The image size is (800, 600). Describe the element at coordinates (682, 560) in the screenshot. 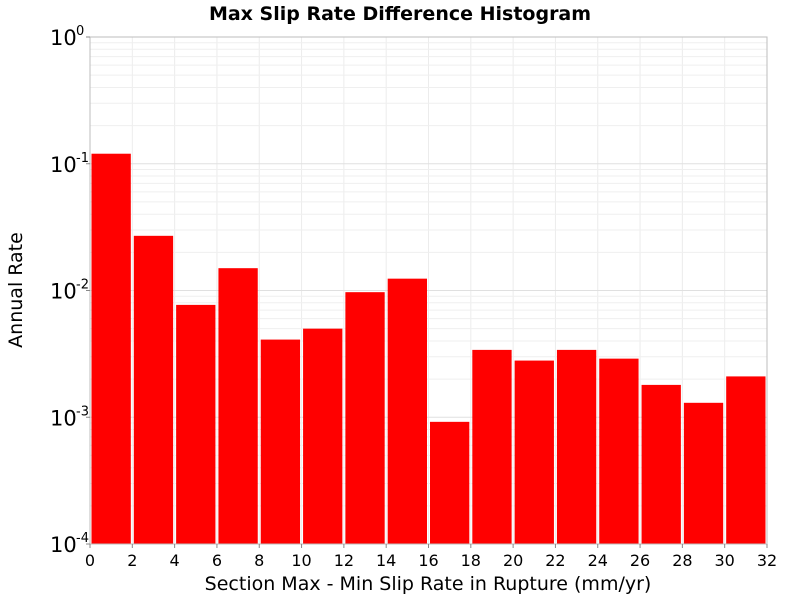

I see `x-tick-label: 28` at that location.